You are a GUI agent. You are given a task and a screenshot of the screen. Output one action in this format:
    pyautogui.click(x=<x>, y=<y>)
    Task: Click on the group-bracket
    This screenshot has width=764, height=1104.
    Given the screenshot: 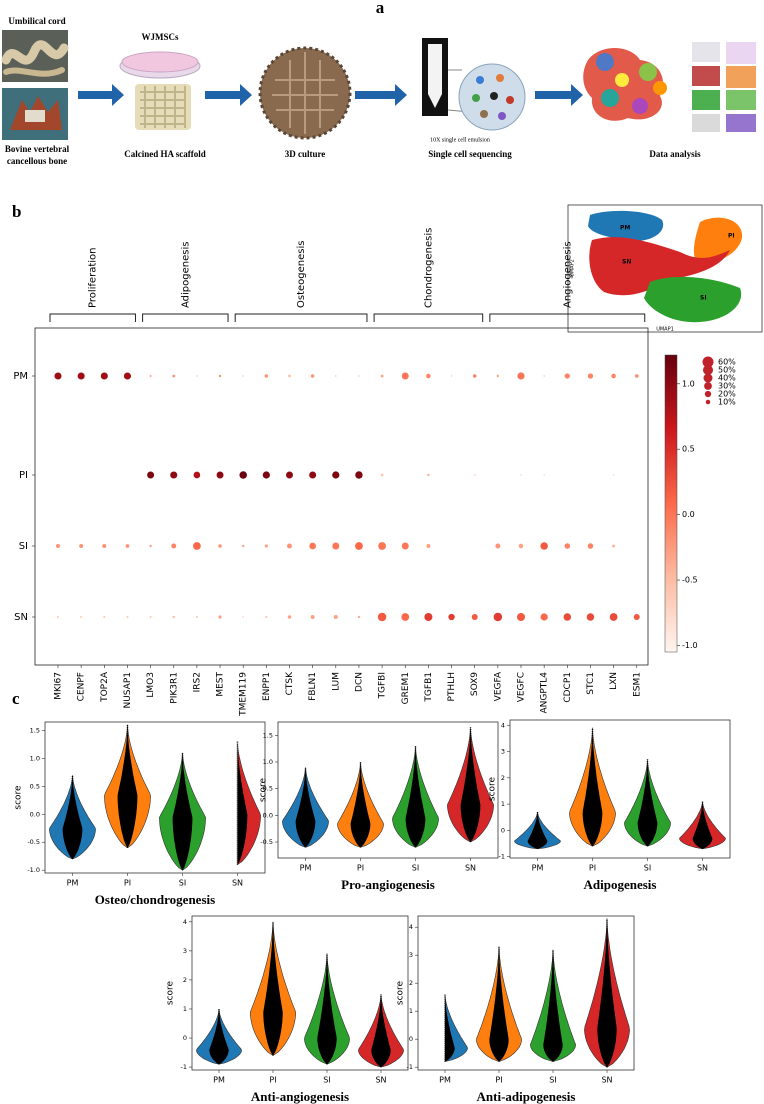 What is the action you would take?
    pyautogui.click(x=567, y=317)
    